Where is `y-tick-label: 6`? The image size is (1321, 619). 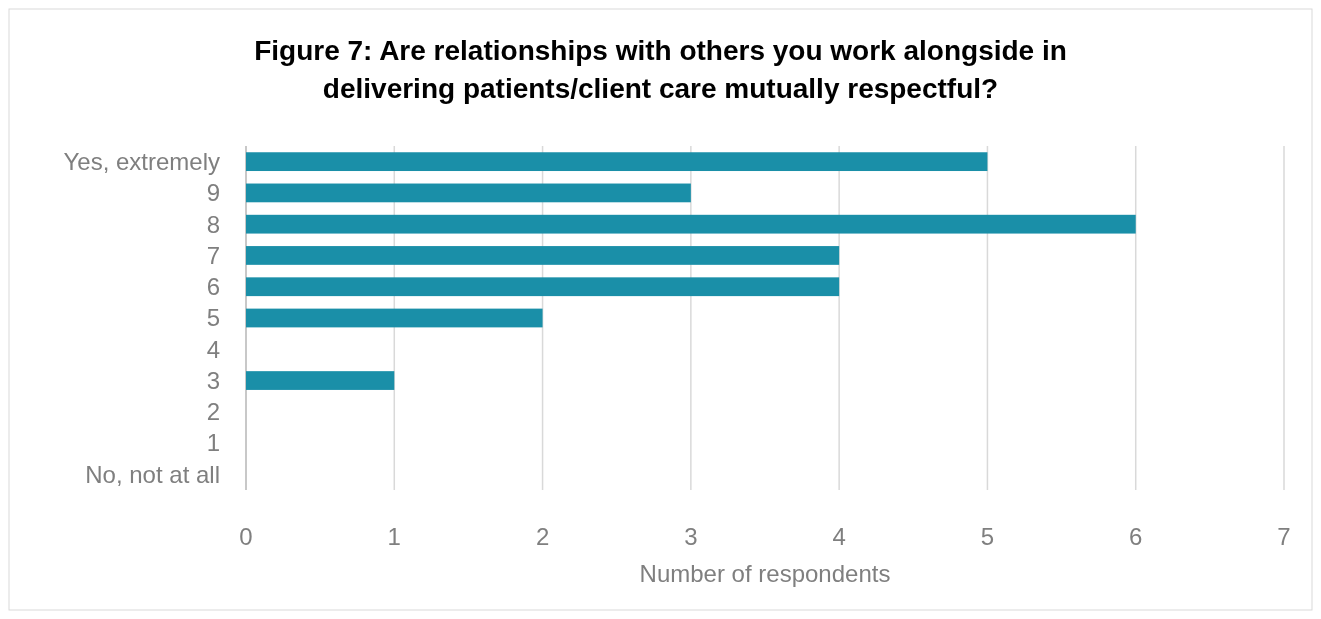
y-tick-label: 6 is located at coordinates (213, 287).